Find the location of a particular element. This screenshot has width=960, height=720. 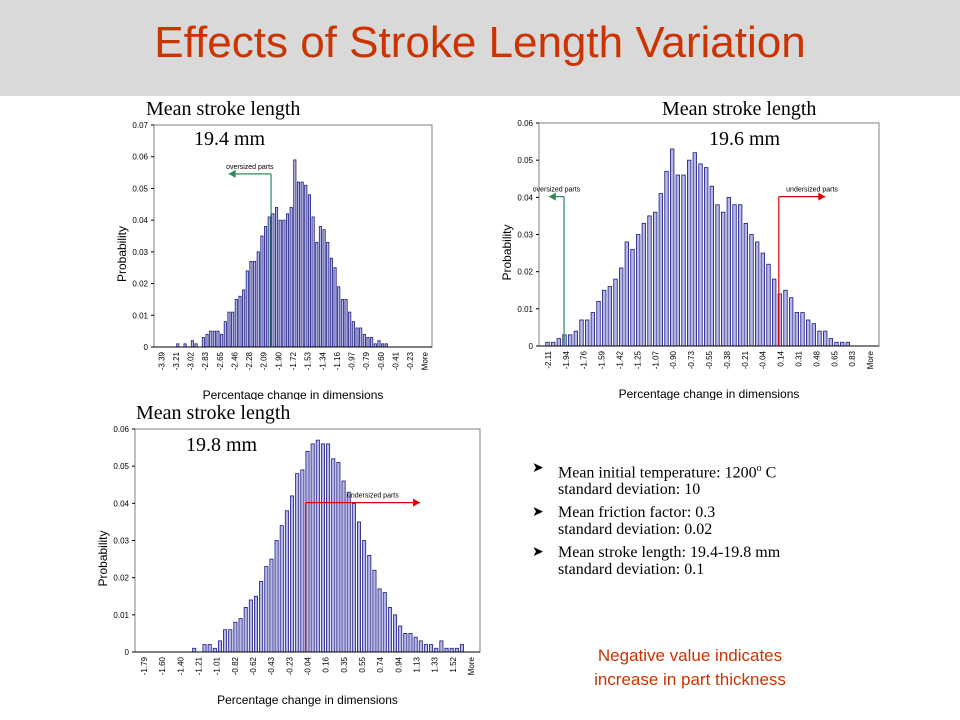

x-tick-label: -3.39 is located at coordinates (161, 360).